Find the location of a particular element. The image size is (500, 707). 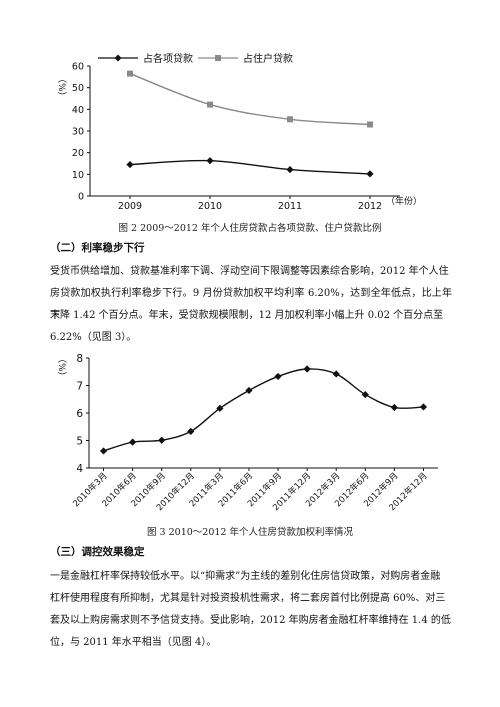

x-axis-unit-label: （年份） is located at coordinates (404, 201).